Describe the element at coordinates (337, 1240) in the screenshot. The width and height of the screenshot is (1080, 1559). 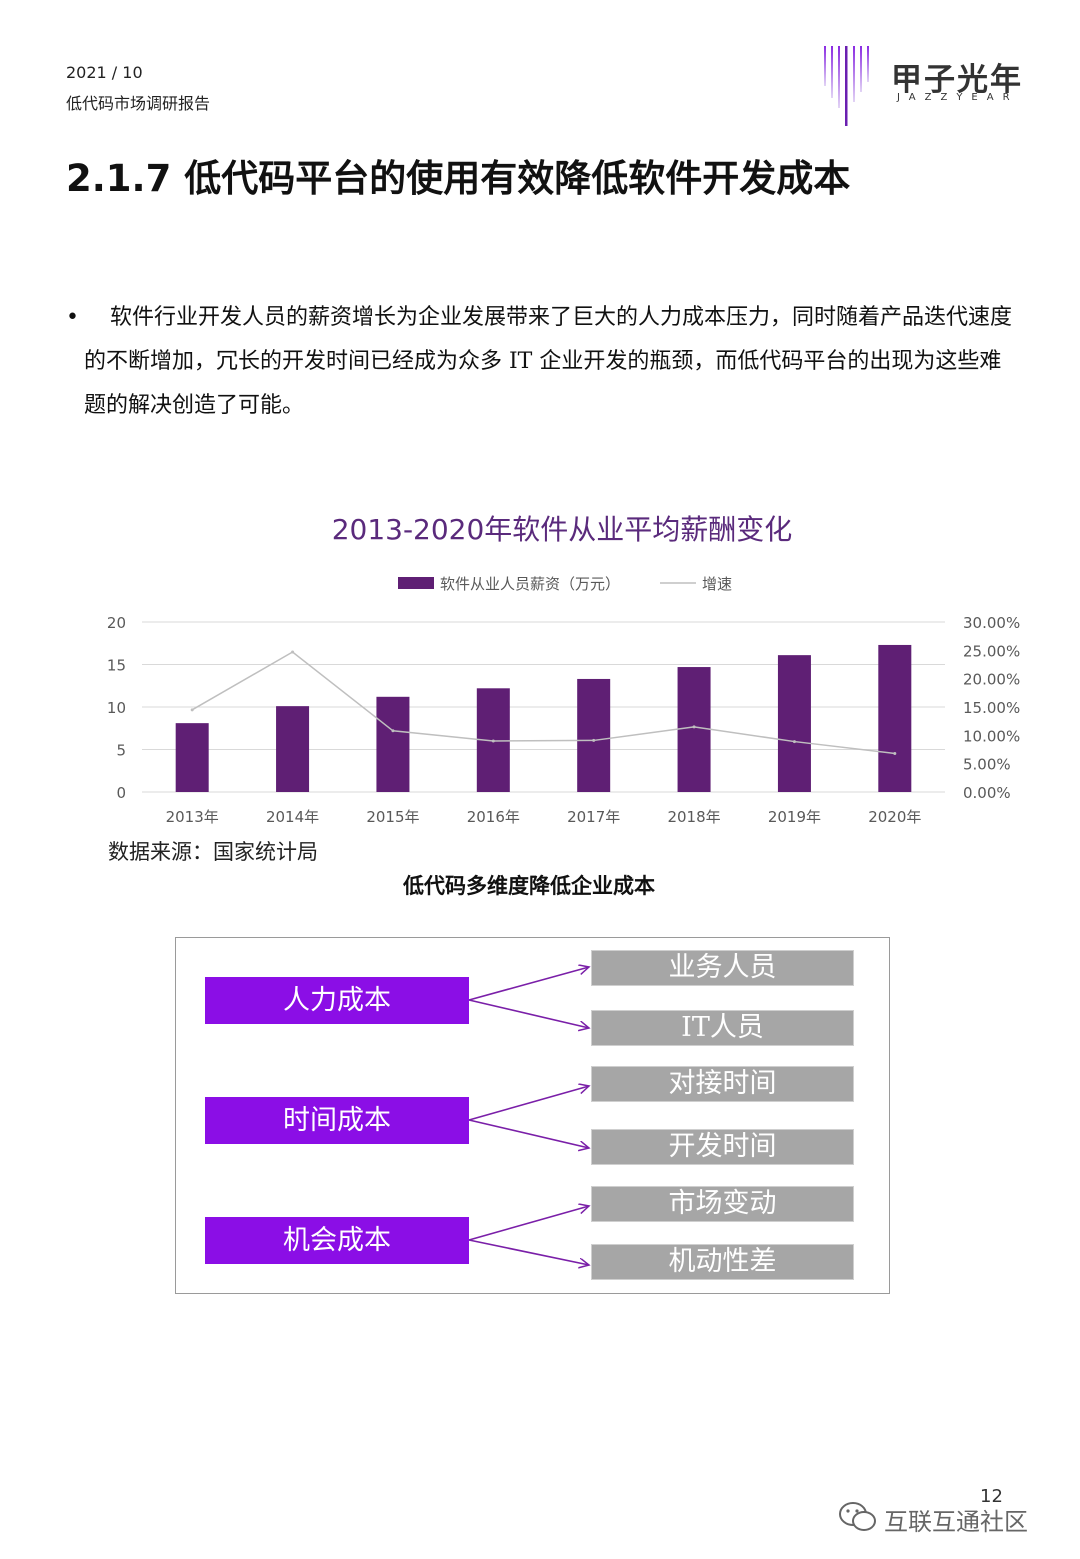
I see `cost-box-opportunity: 机会成本` at that location.